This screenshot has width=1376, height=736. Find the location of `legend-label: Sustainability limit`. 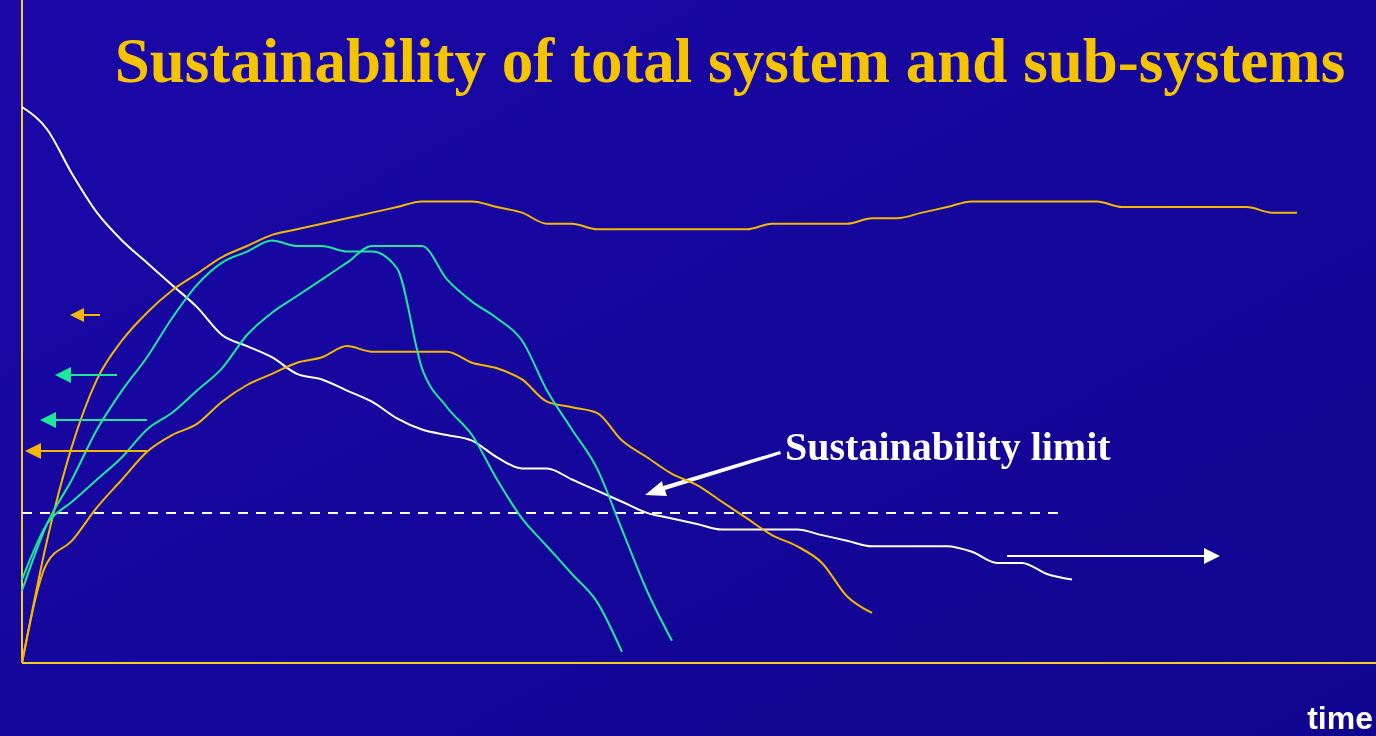

legend-label: Sustainability limit is located at coordinates (948, 446).